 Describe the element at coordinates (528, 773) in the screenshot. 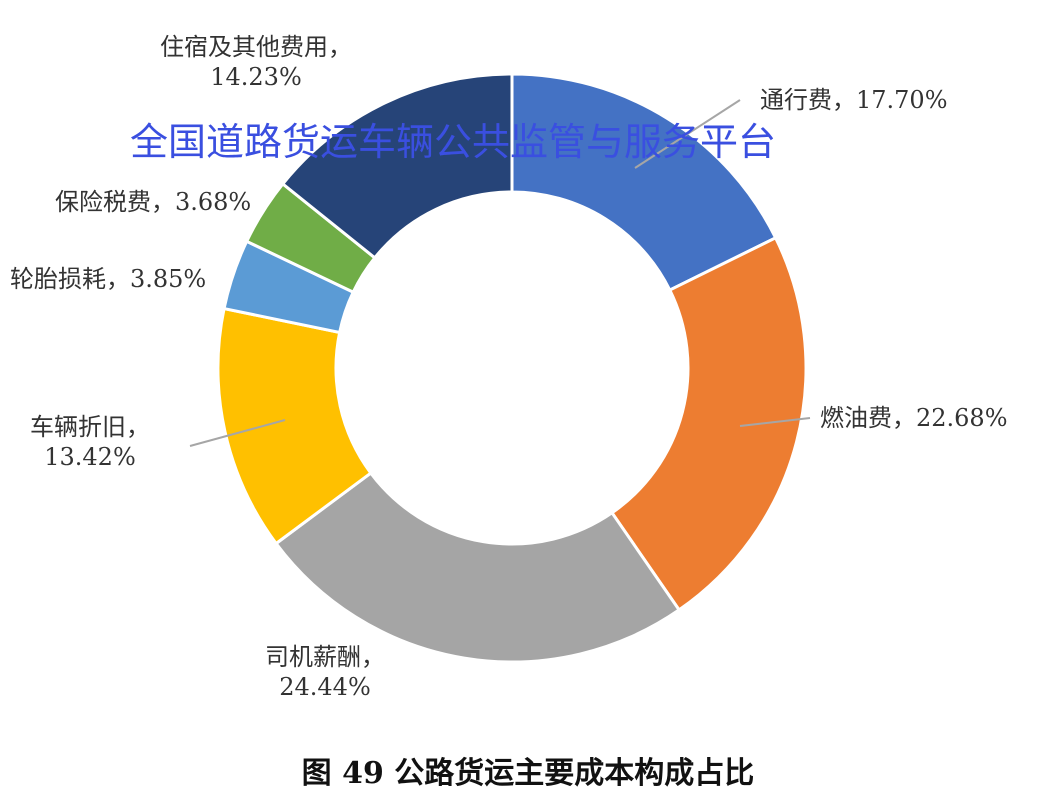

I see `chart-title: 图 49 公路货运主要成本构成占比` at that location.